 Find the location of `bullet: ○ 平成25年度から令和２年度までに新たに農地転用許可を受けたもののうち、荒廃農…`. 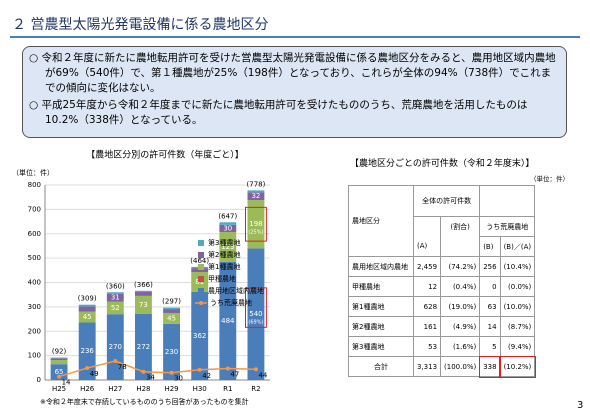

bullet: ○ 平成25年度から令和２年度までに新たに農地転用許可を受けたもののうち、荒廃農… is located at coordinates (278, 112).